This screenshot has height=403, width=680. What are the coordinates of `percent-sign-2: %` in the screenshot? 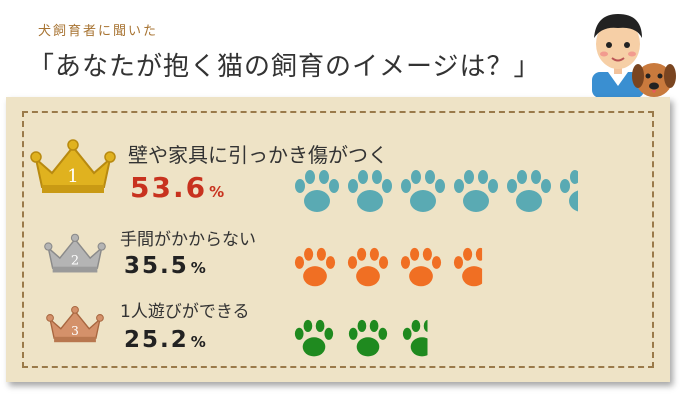 It's located at (198, 268).